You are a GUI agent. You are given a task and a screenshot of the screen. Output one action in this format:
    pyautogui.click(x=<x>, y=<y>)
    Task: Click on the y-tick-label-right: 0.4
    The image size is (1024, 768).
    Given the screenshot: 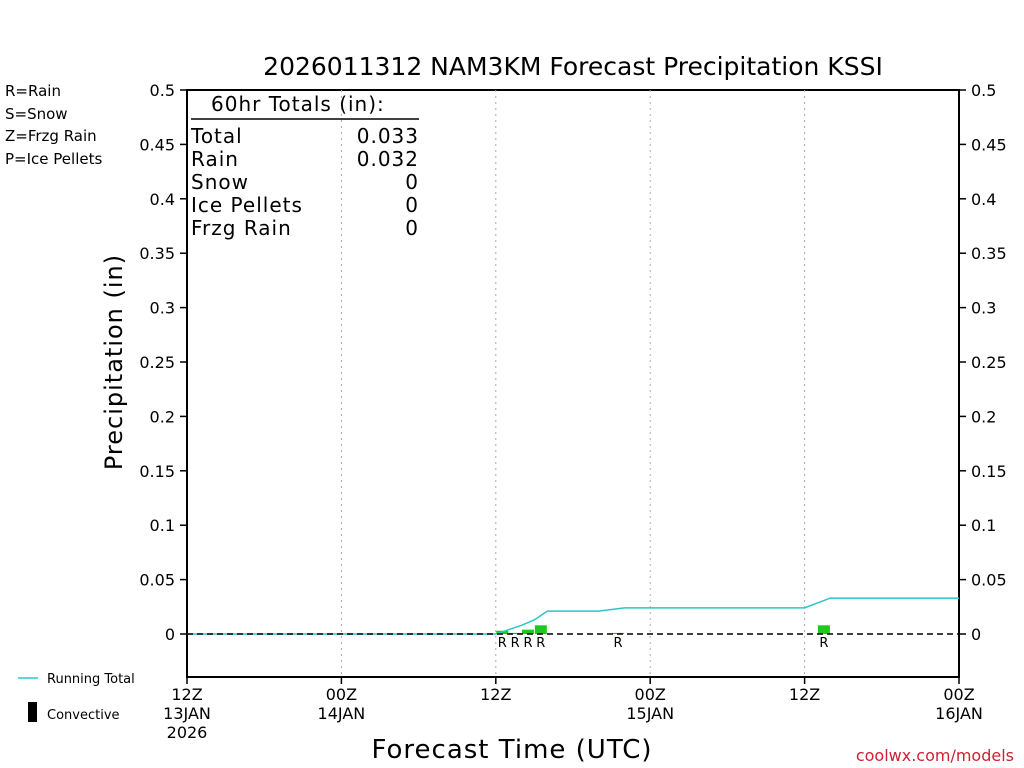 What is the action you would take?
    pyautogui.click(x=983, y=199)
    